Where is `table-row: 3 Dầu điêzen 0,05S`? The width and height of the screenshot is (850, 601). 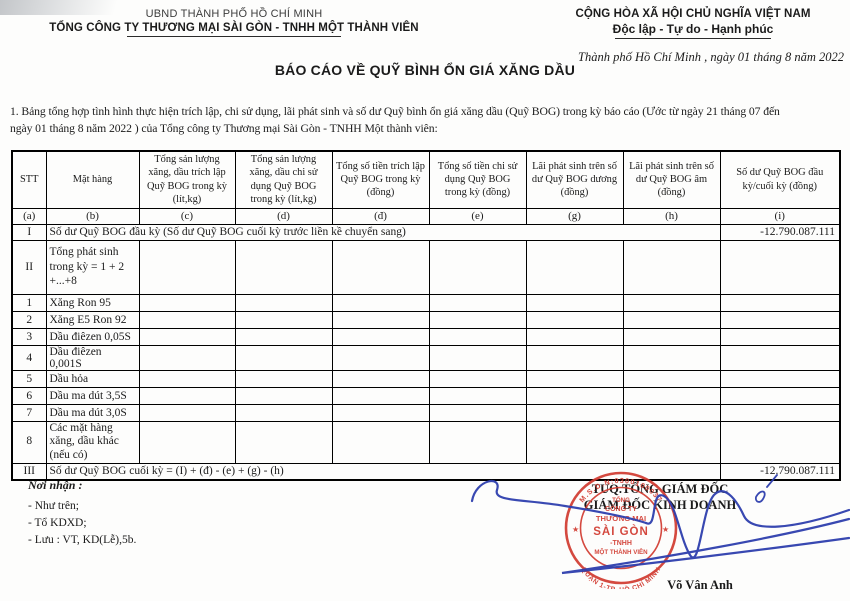 table-row: 3 Dầu điêzen 0,05S is located at coordinates (426, 336).